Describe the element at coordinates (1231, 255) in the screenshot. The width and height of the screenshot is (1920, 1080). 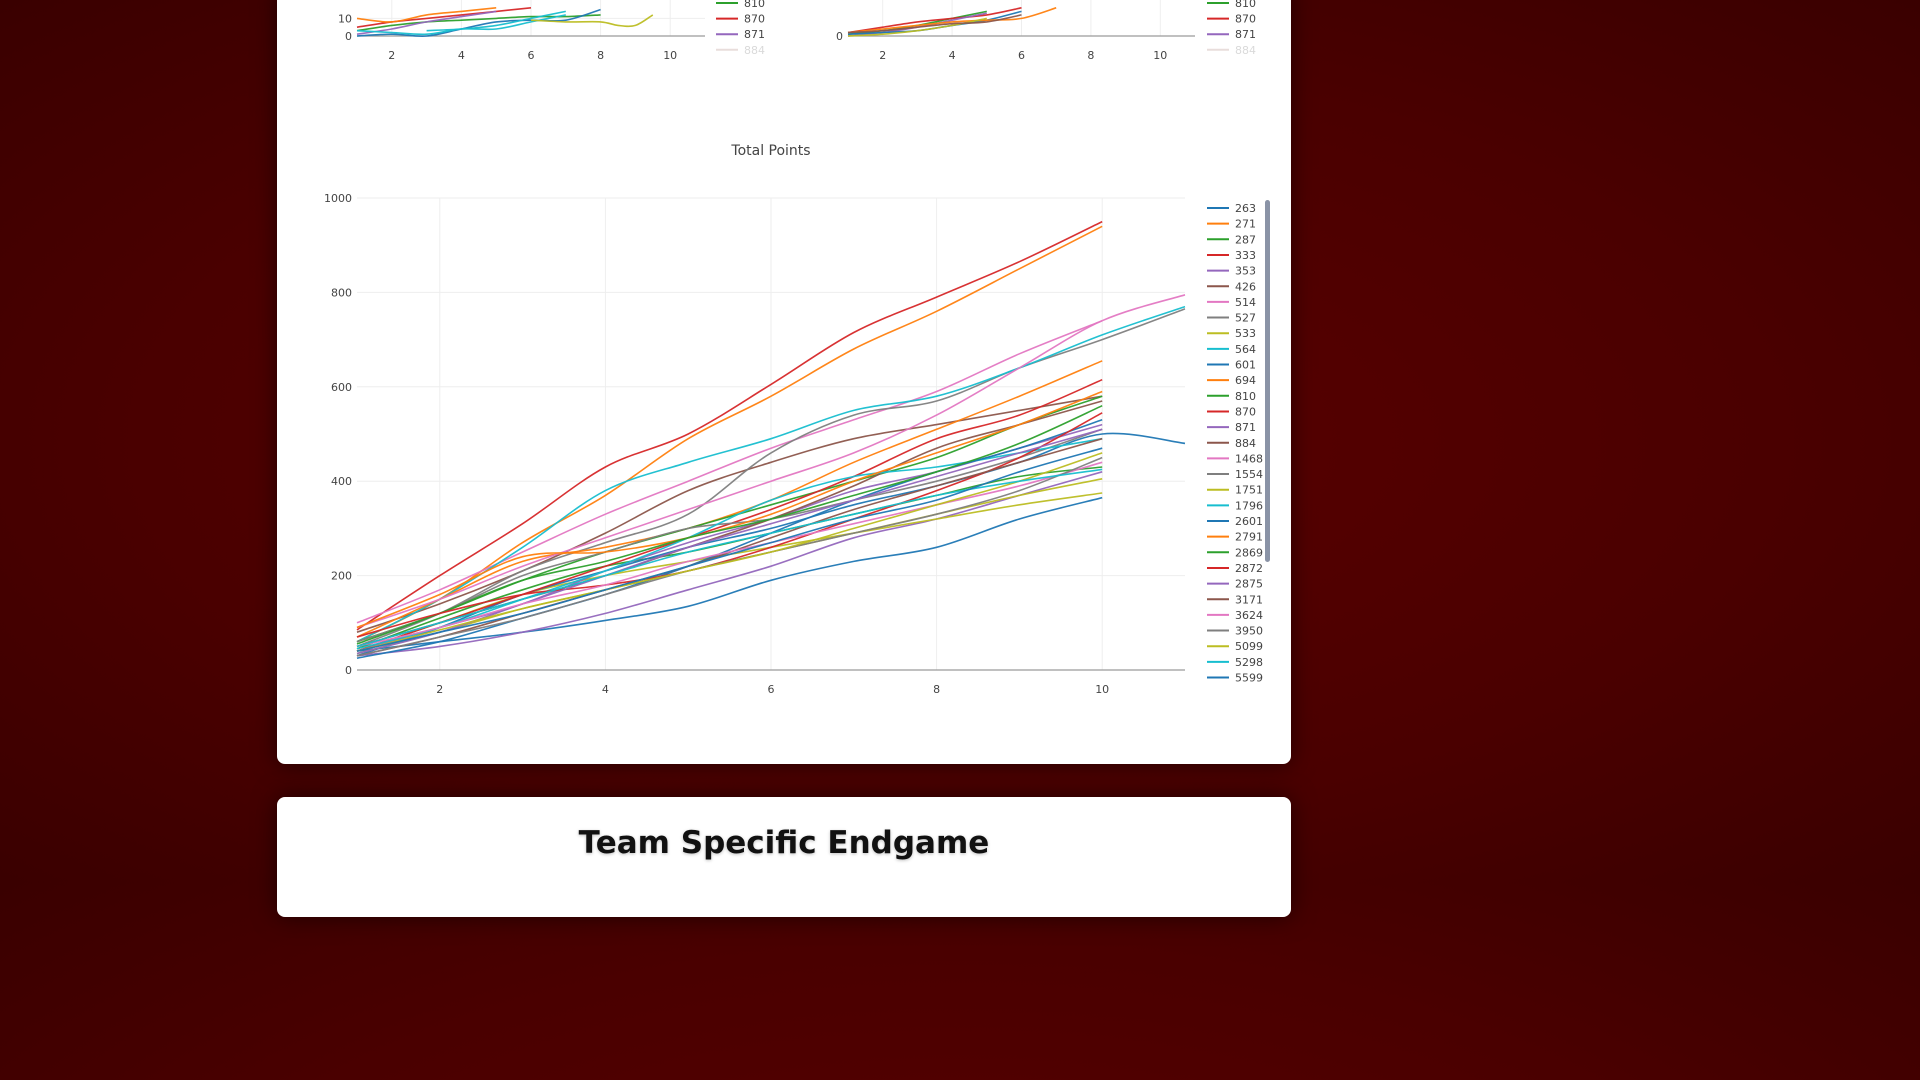
I see `legend-item-333: 333` at that location.